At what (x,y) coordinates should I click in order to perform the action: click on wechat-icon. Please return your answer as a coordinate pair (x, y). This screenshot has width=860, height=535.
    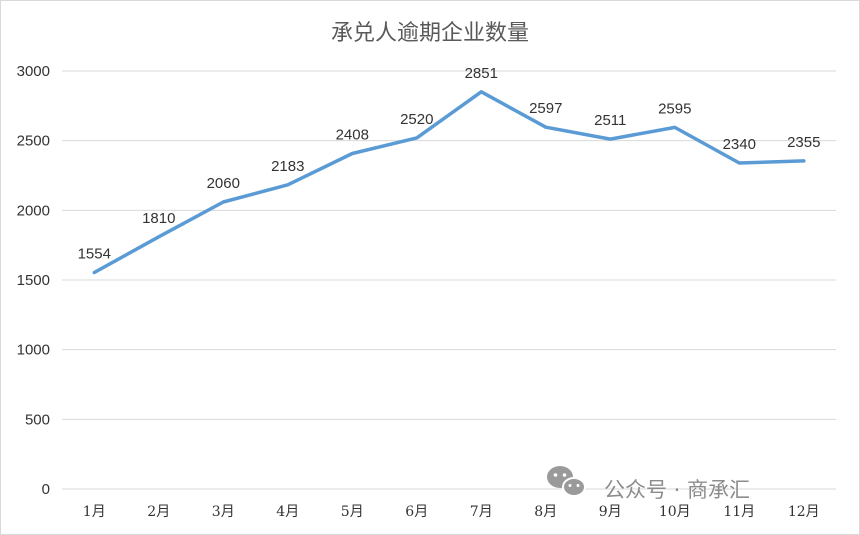
    Looking at the image, I should click on (566, 481).